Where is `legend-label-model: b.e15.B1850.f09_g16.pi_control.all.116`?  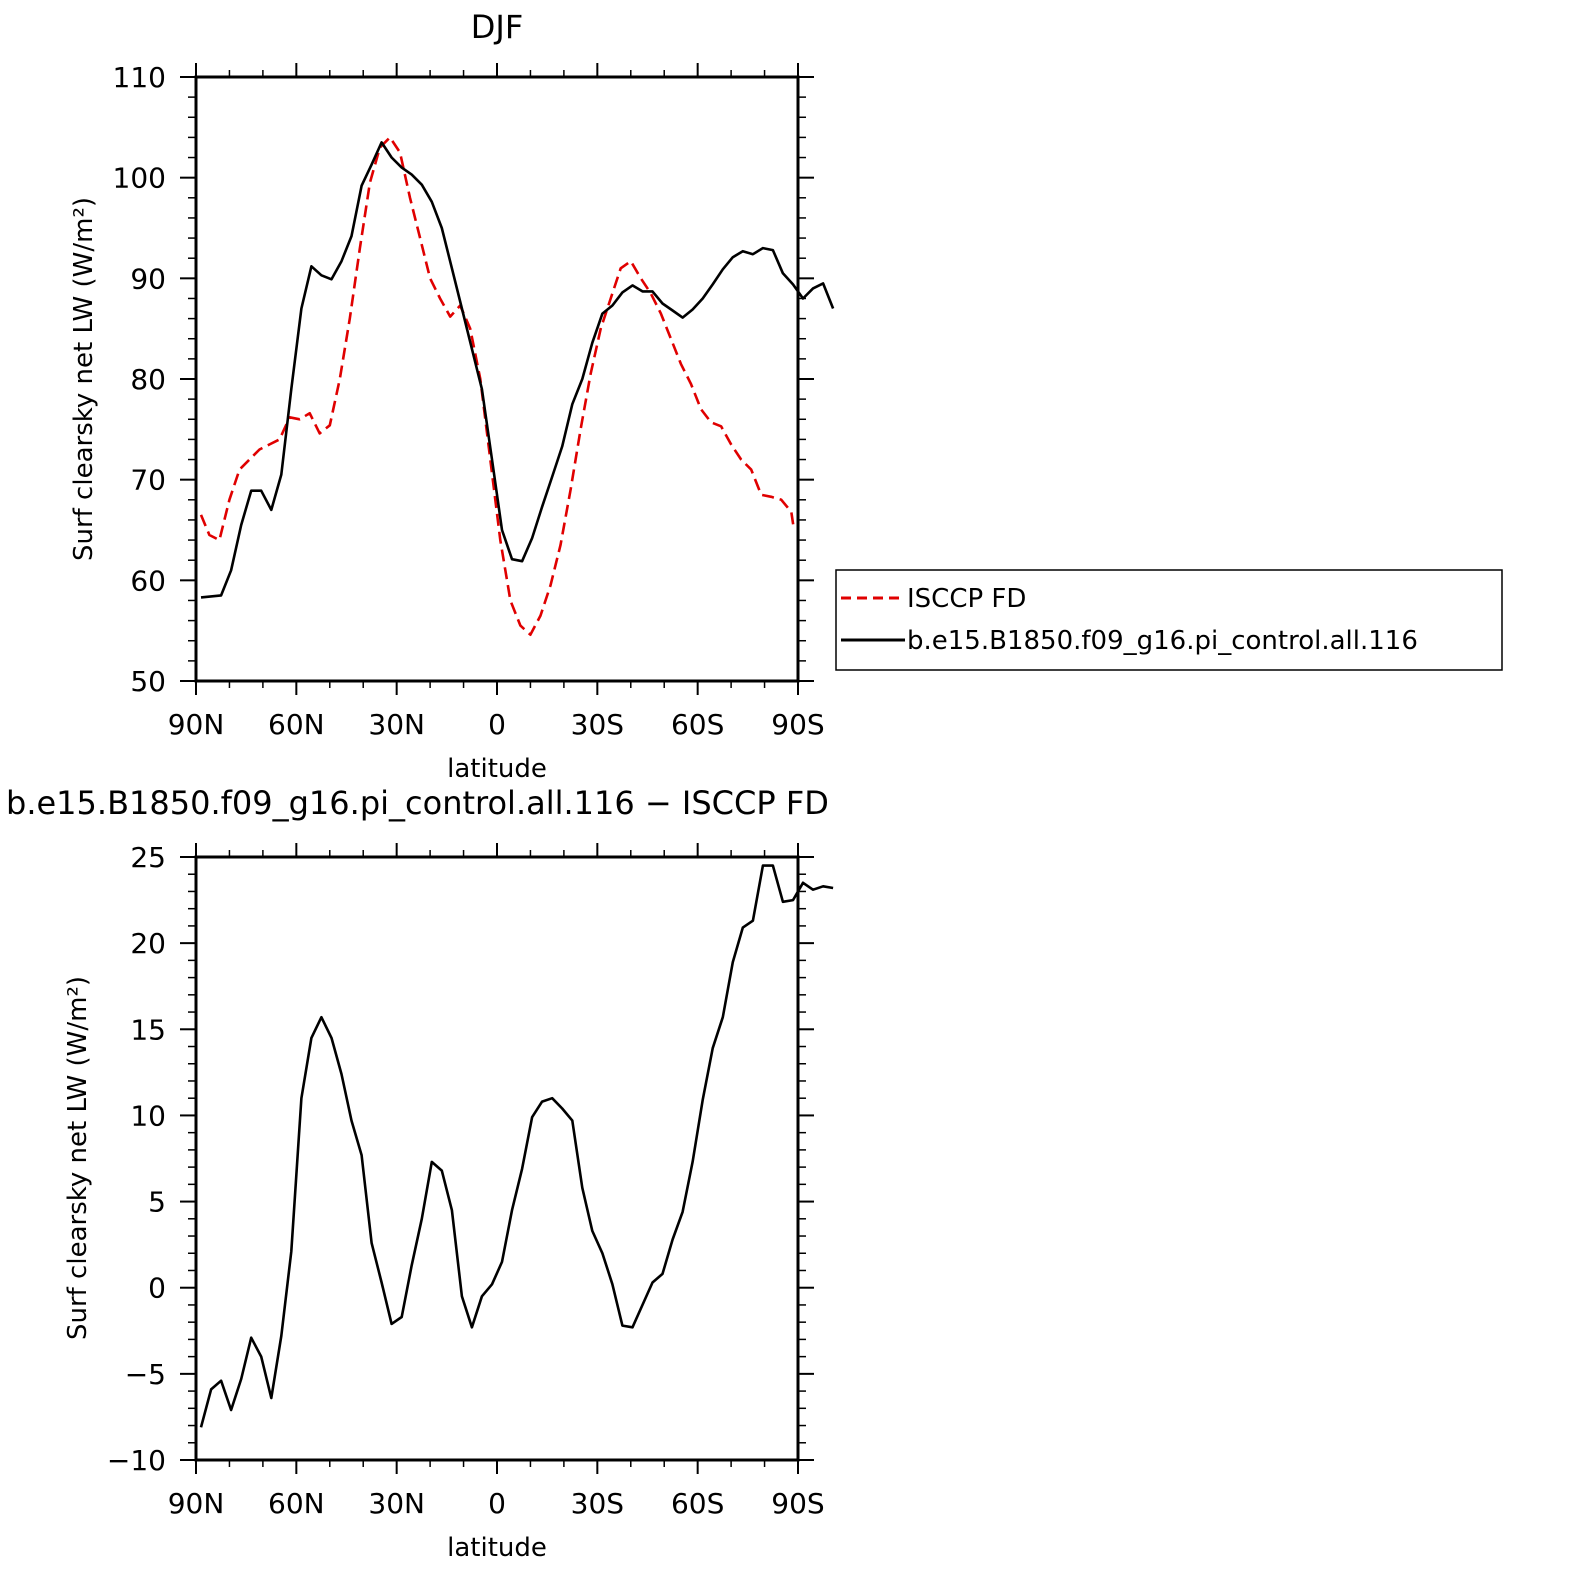
legend-label-model: b.e15.B1850.f09_g16.pi_control.all.116 is located at coordinates (1162, 641).